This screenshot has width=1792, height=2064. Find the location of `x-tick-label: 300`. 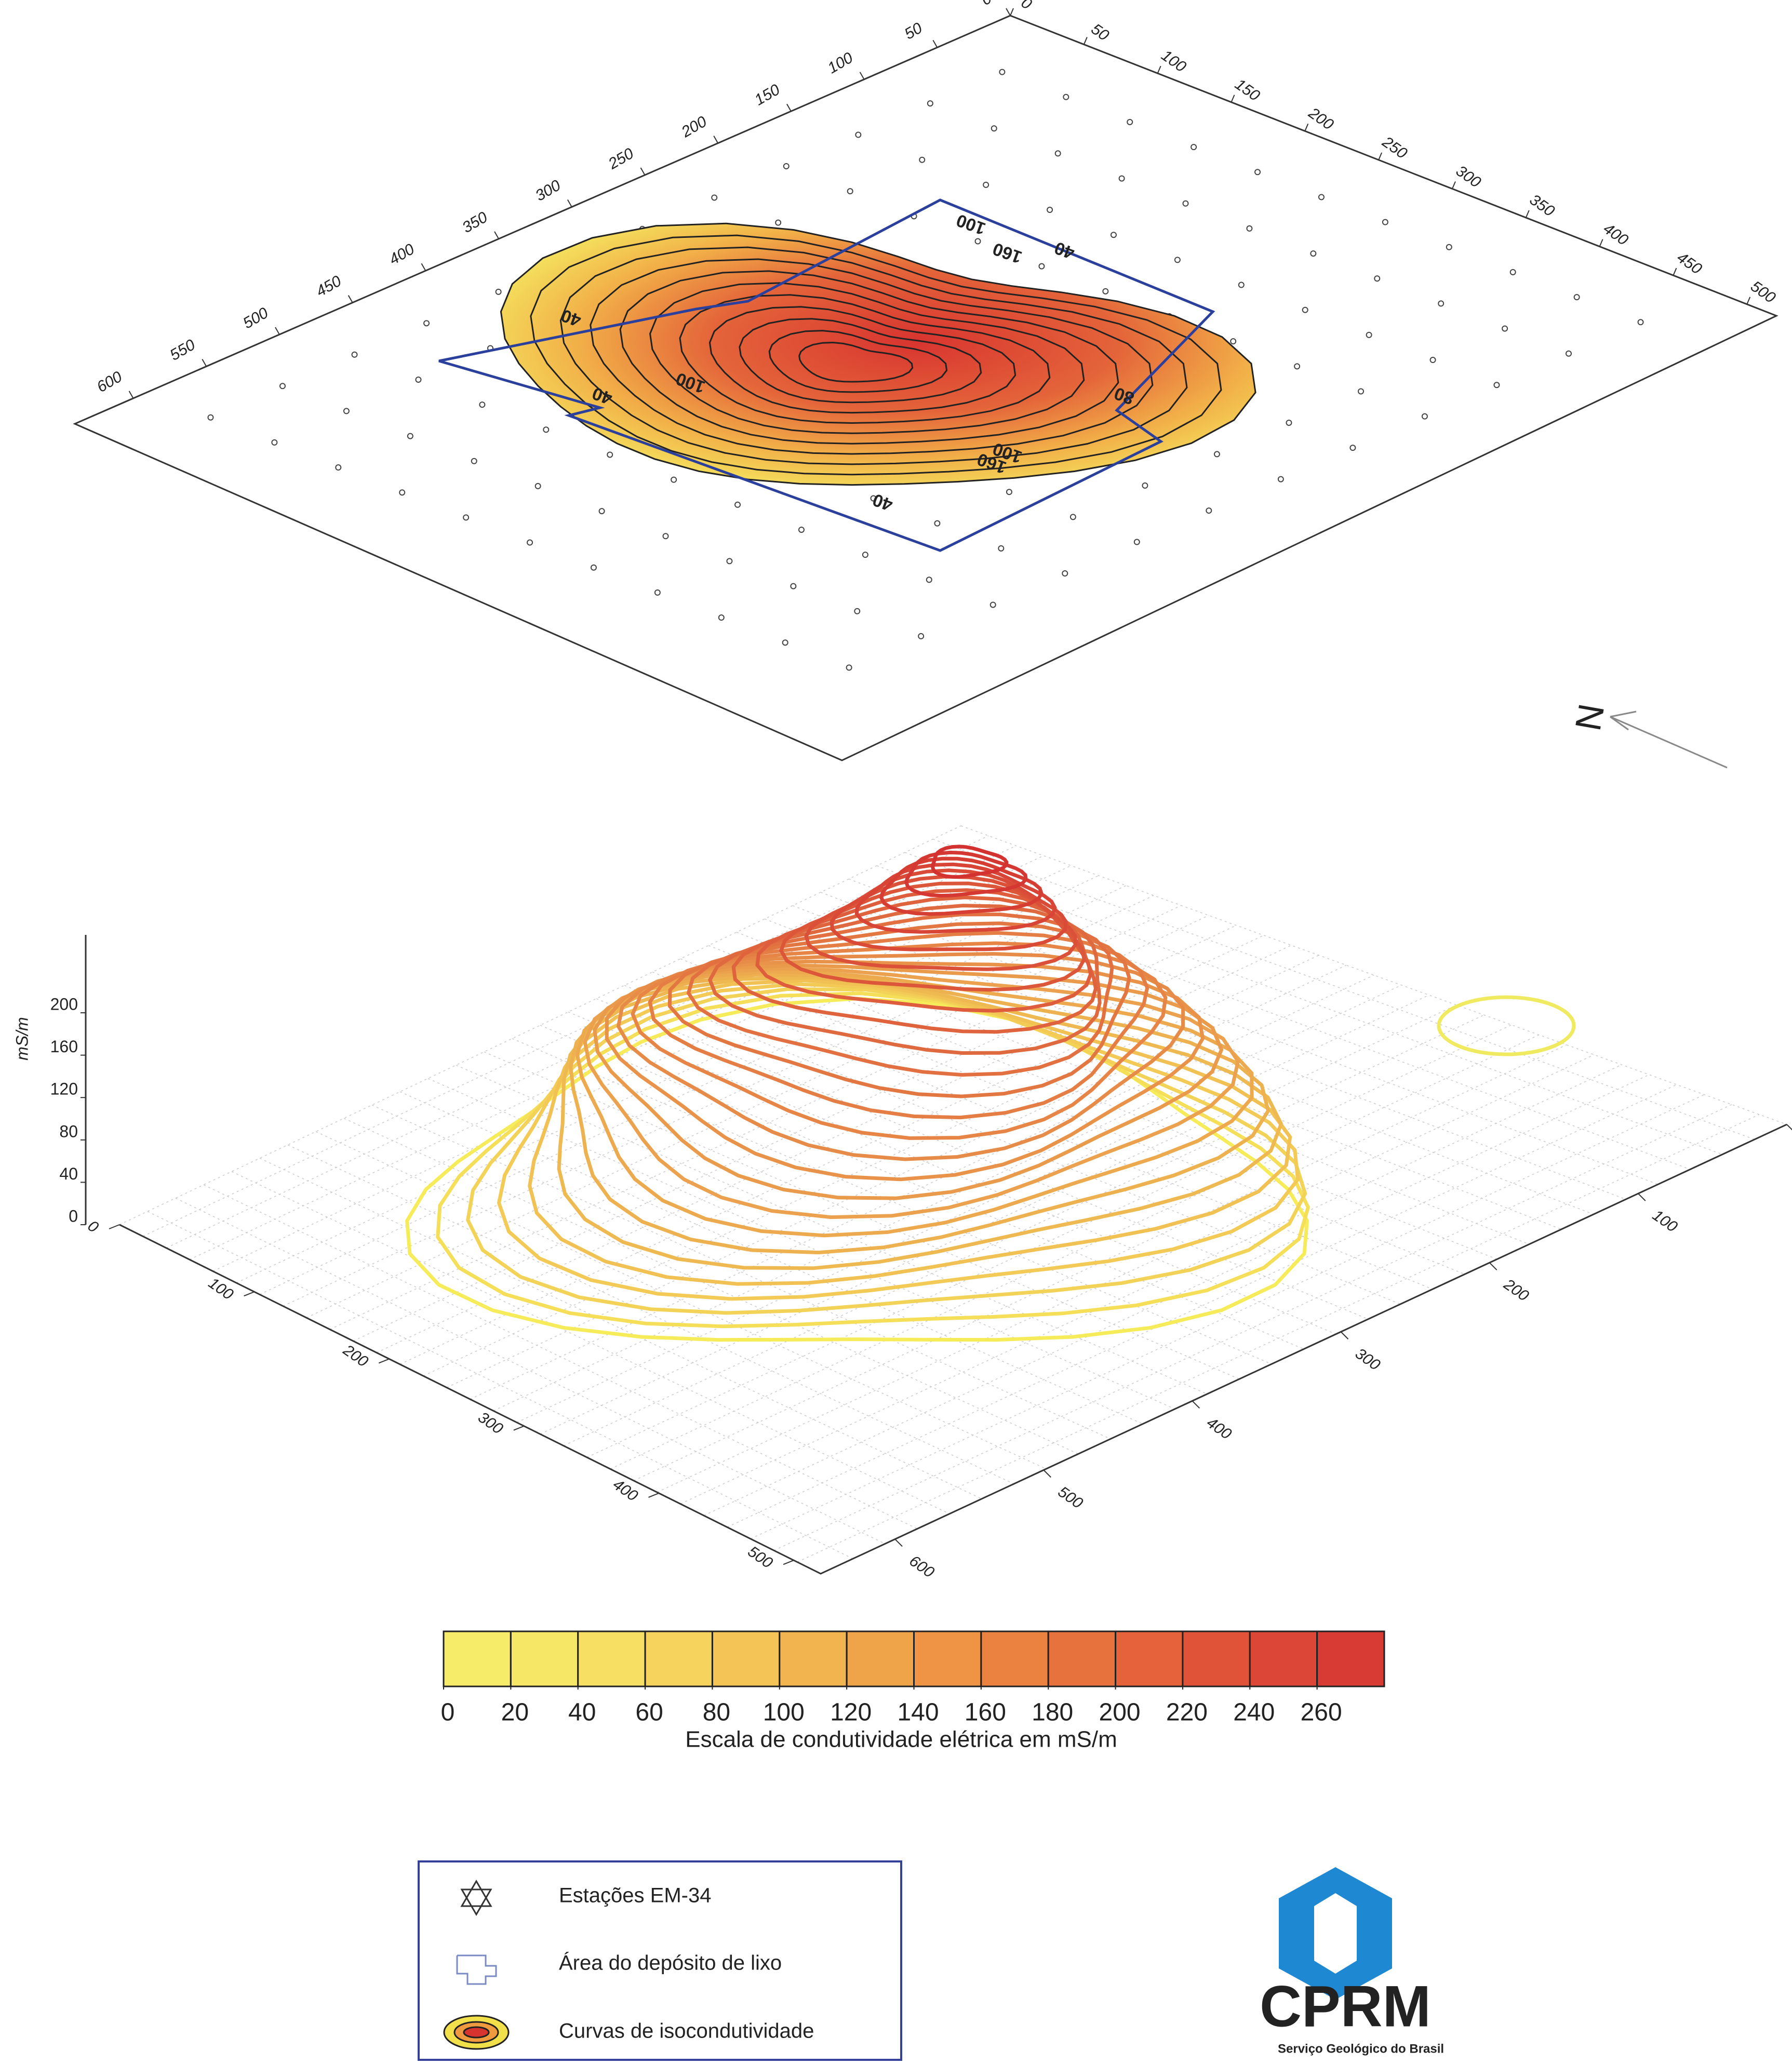

x-tick-label: 300 is located at coordinates (490, 1423).